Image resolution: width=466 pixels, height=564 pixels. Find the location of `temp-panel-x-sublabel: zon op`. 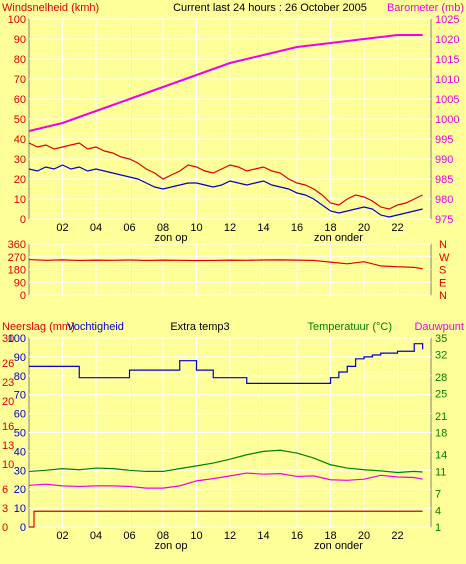

temp-panel-x-sublabel: zon op is located at coordinates (170, 546).